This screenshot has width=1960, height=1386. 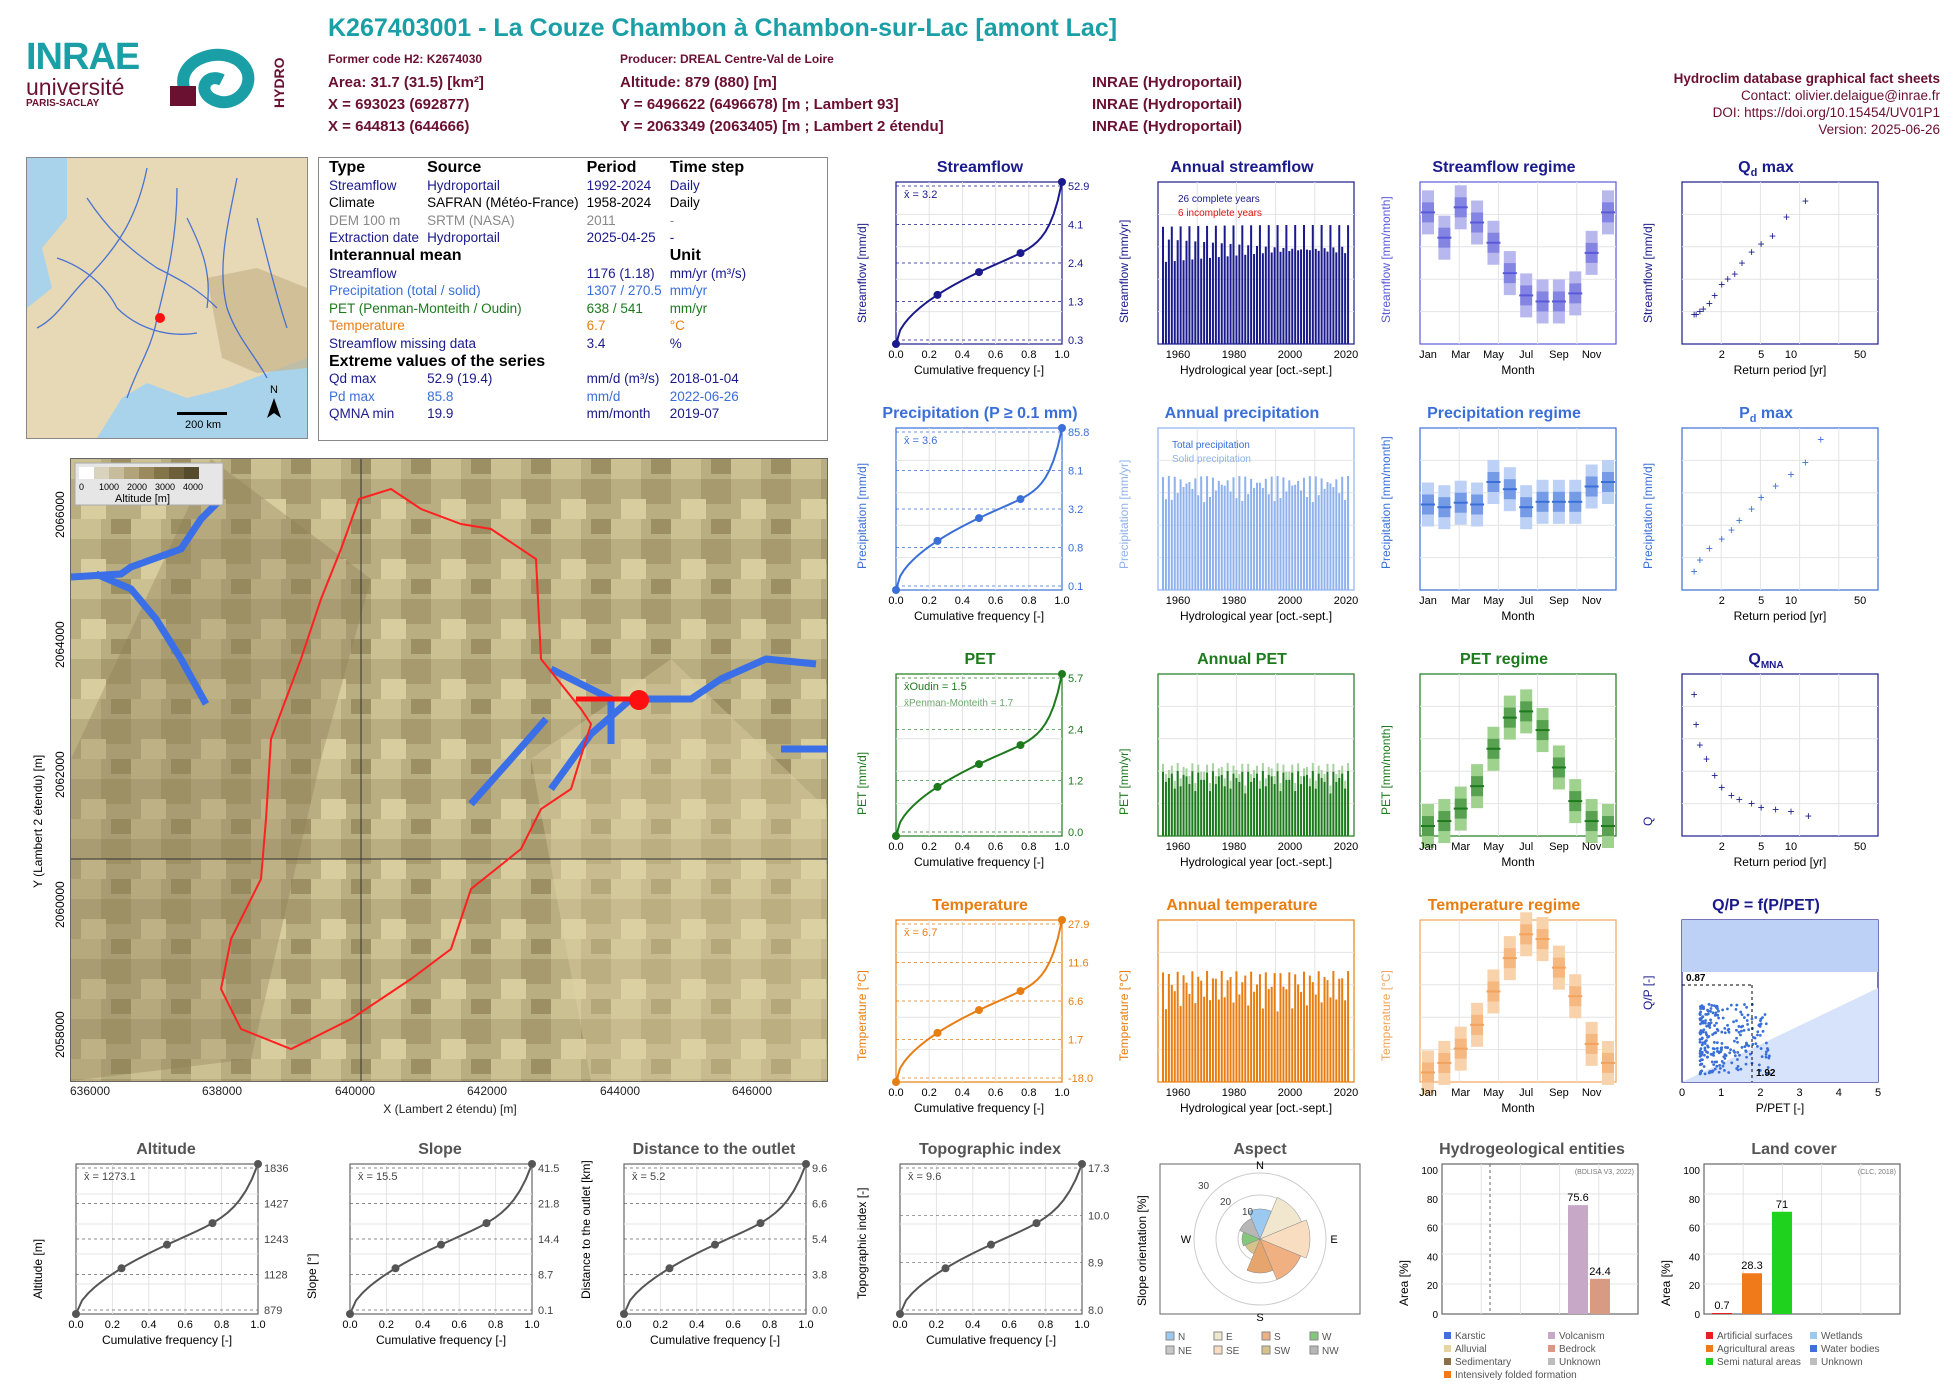 What do you see at coordinates (167, 298) in the screenshot?
I see `location-minimap: N 200 km` at bounding box center [167, 298].